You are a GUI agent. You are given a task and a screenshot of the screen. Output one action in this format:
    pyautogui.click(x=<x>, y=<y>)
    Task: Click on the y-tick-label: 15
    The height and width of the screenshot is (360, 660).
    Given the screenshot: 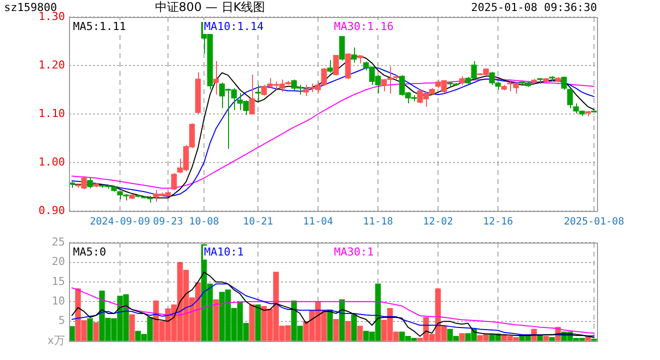 What is the action you would take?
    pyautogui.click(x=58, y=281)
    